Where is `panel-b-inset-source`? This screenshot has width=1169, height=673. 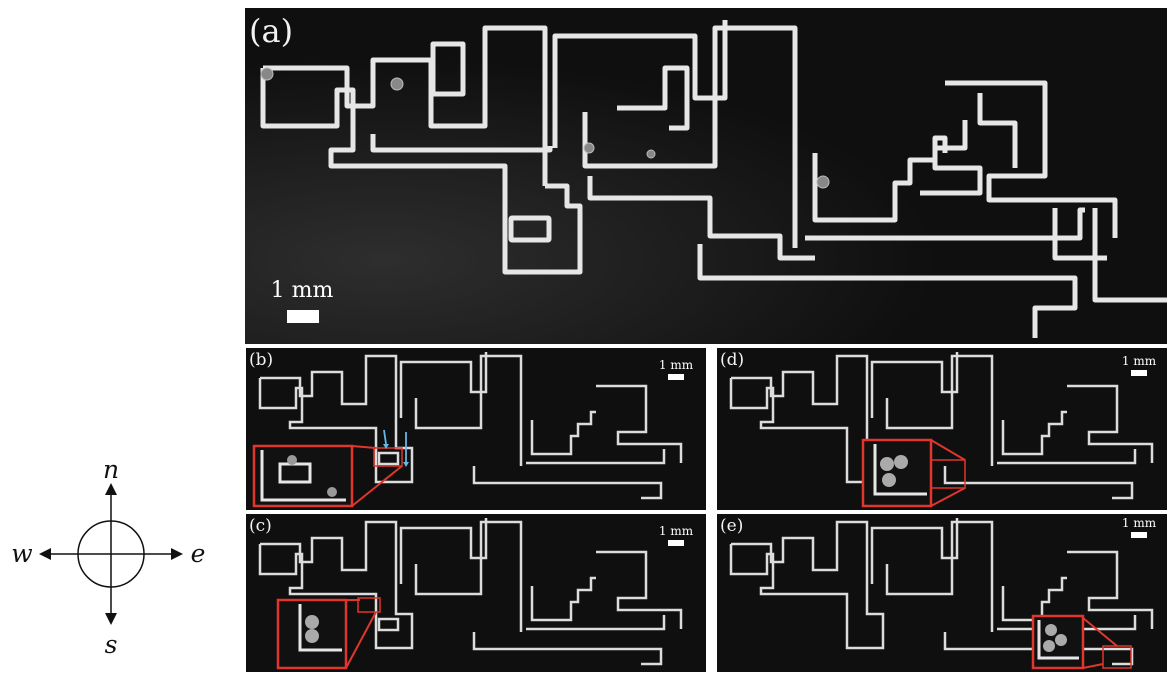 panel-b-inset-source is located at coordinates (388, 457).